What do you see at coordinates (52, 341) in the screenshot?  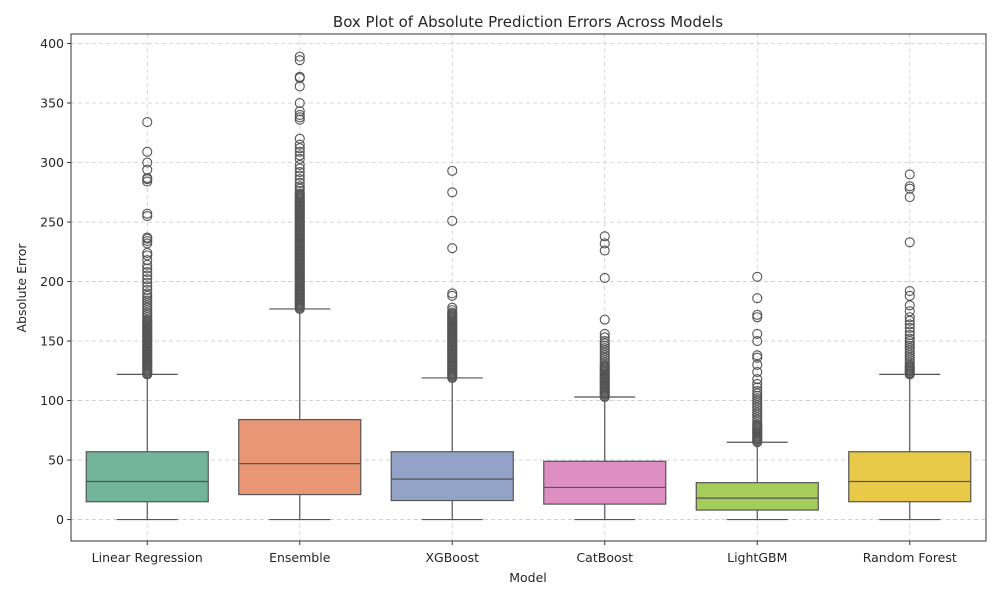 I see `y-tick-label: 150` at bounding box center [52, 341].